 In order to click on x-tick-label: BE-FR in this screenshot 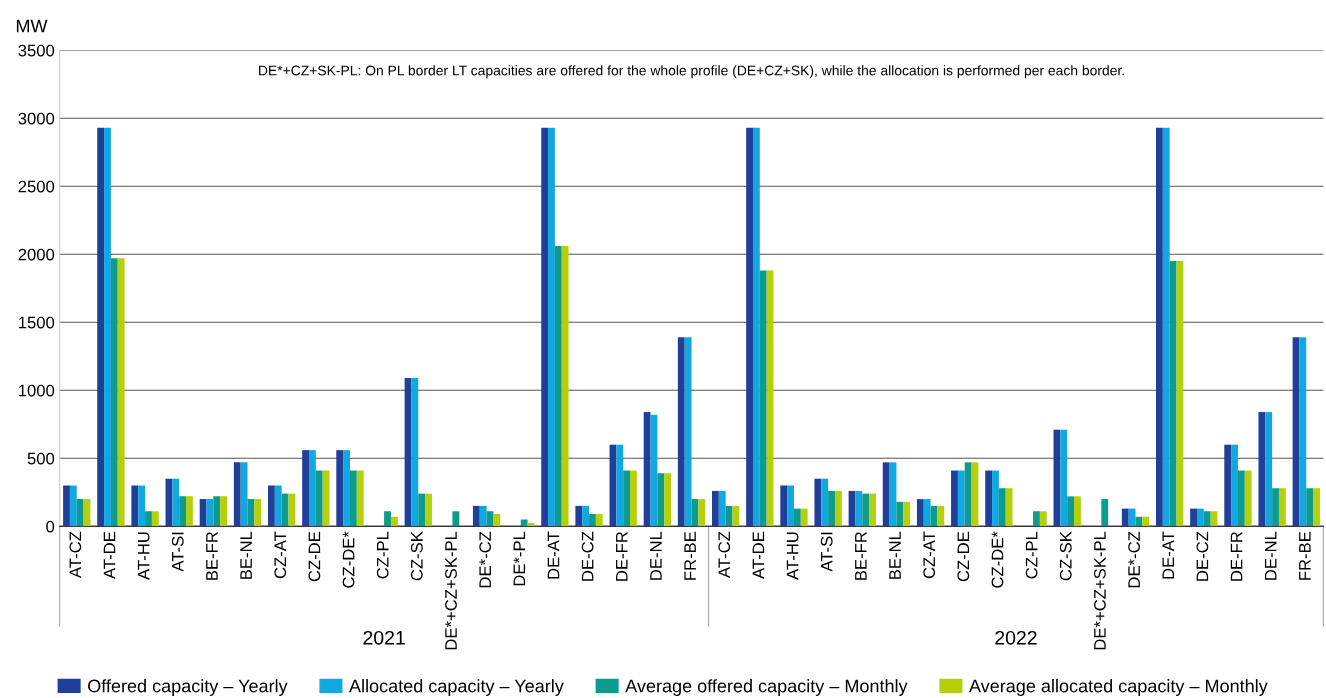, I will do `click(212, 555)`.